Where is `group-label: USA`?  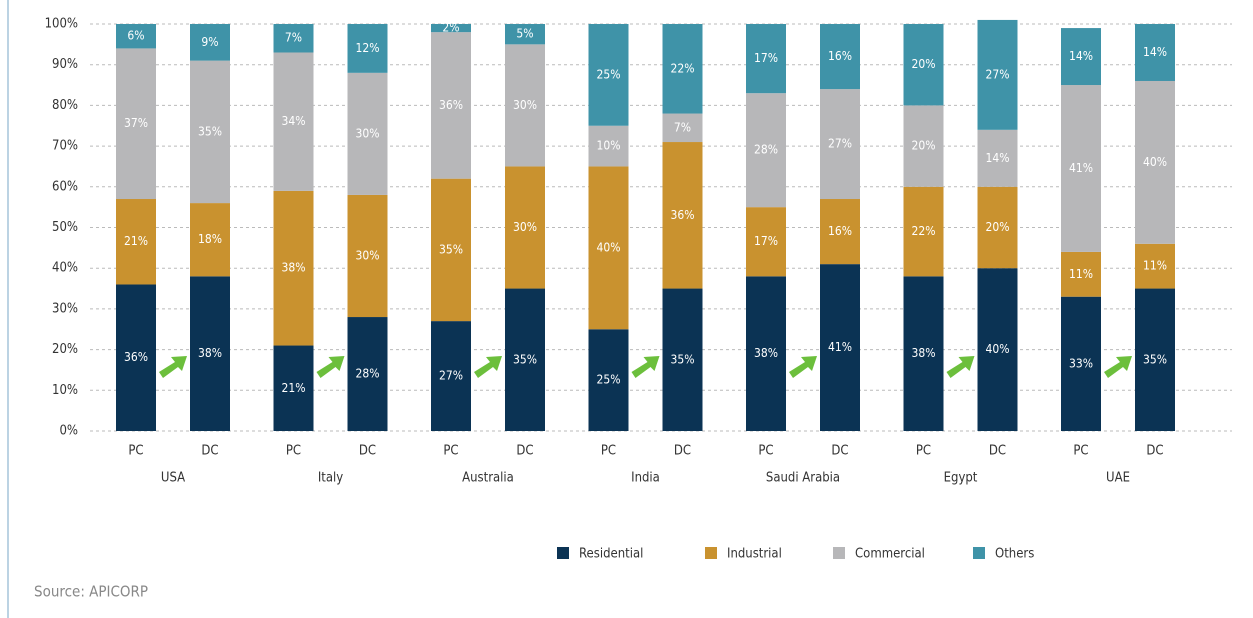 group-label: USA is located at coordinates (173, 478).